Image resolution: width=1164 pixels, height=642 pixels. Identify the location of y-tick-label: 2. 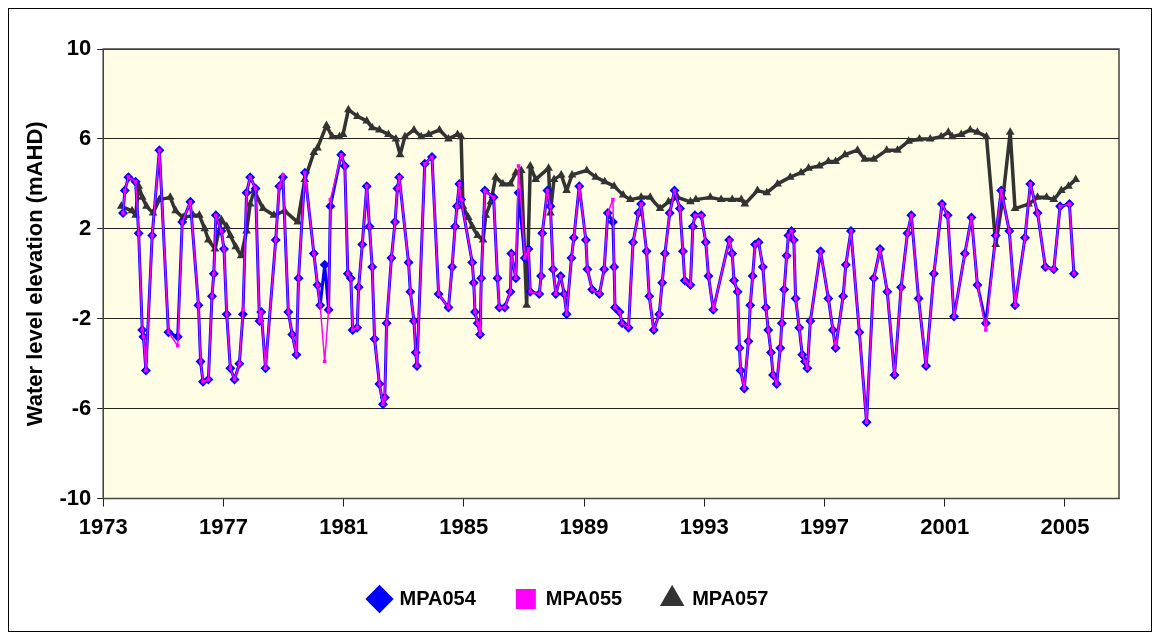
(85, 227).